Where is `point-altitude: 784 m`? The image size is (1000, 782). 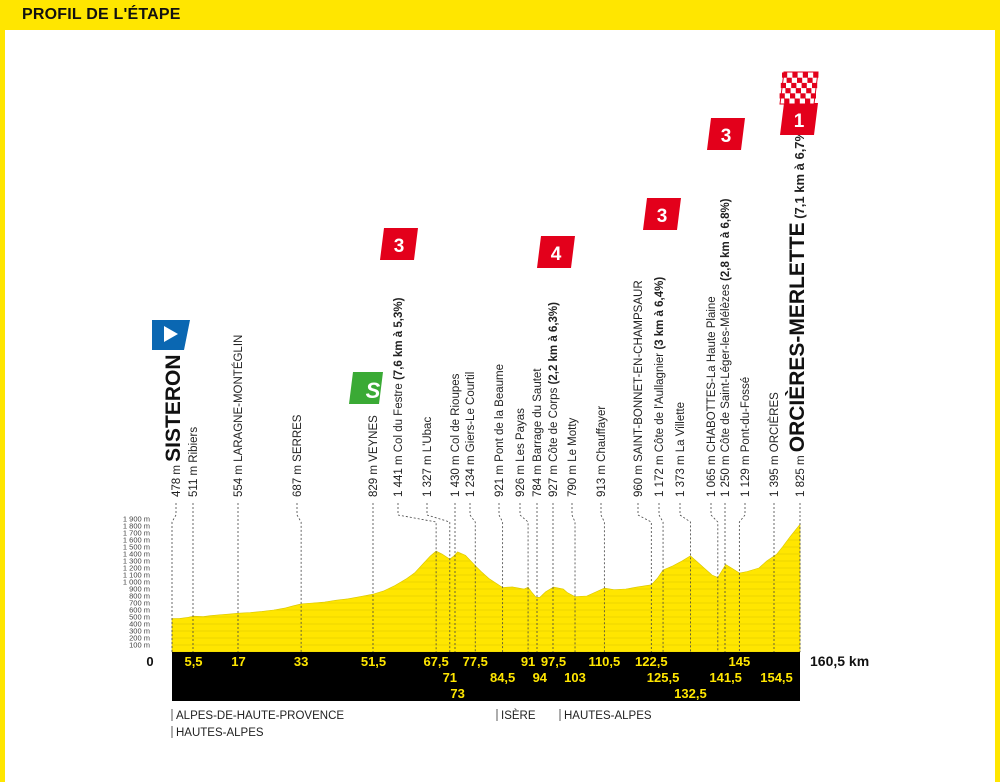
point-altitude: 784 m is located at coordinates (538, 479).